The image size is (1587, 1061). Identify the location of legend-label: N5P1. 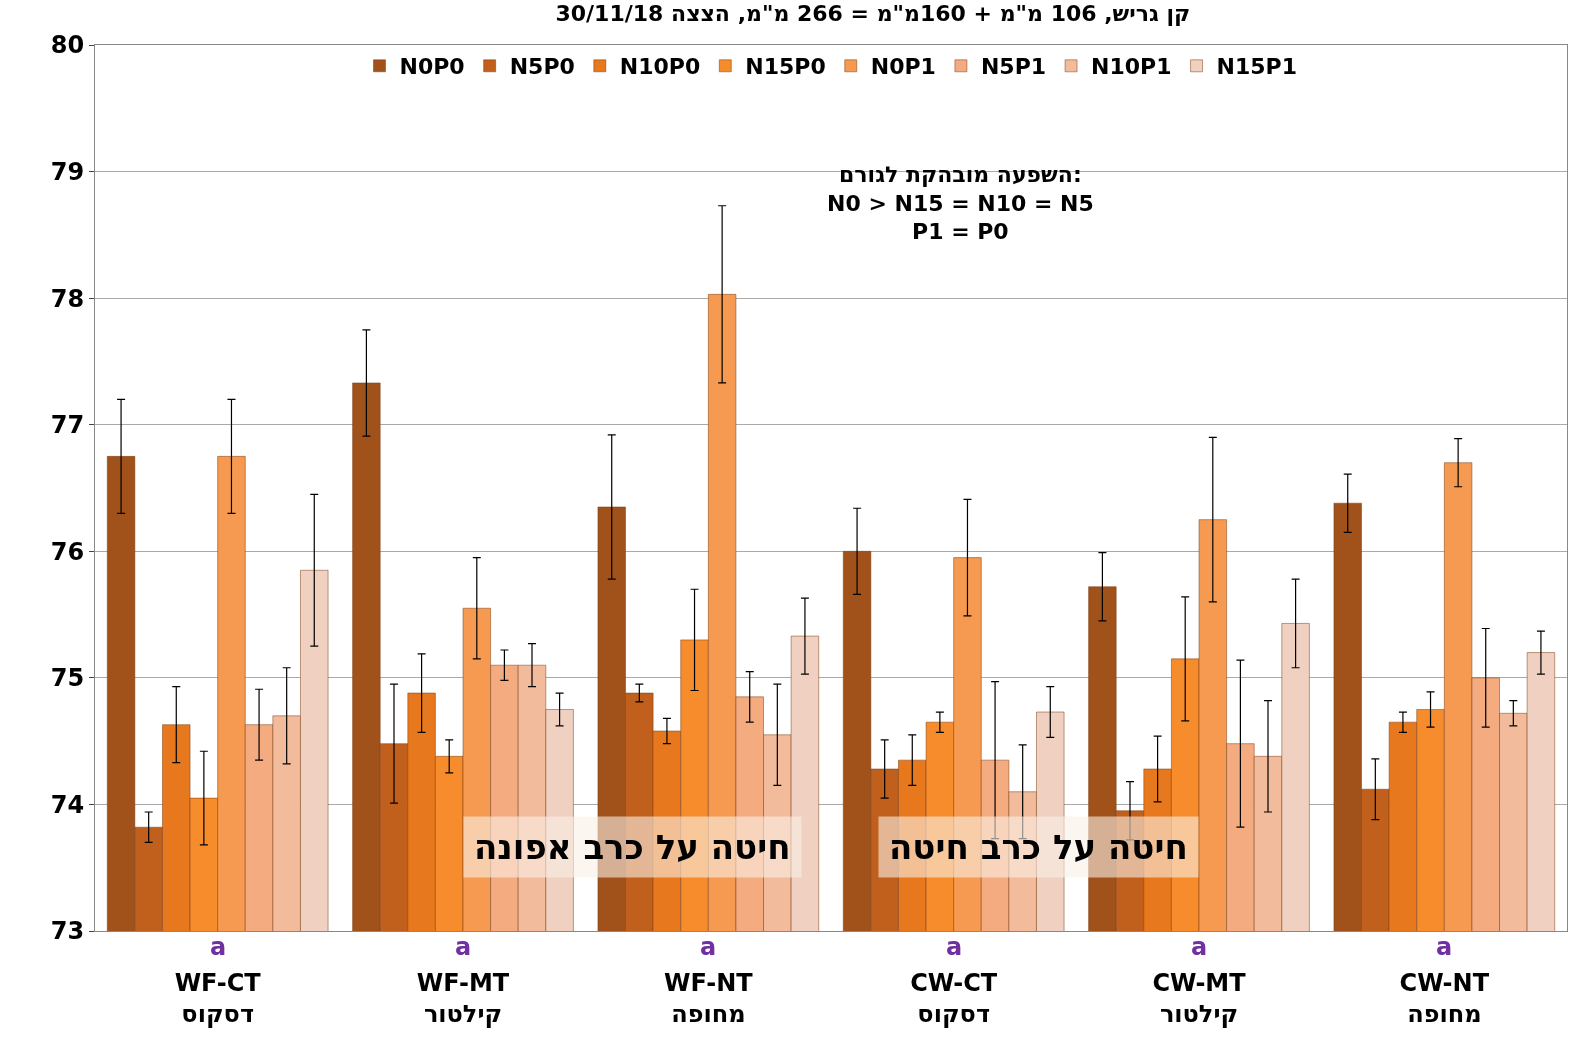
(1013, 67).